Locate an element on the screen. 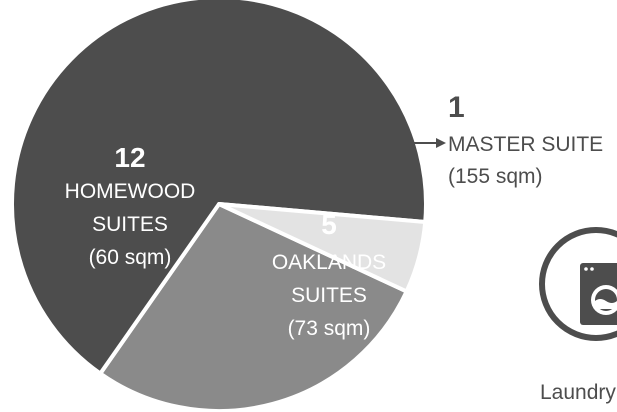 Image resolution: width=617 pixels, height=412 pixels. oaklands-size: (73 sqm) is located at coordinates (329, 328).